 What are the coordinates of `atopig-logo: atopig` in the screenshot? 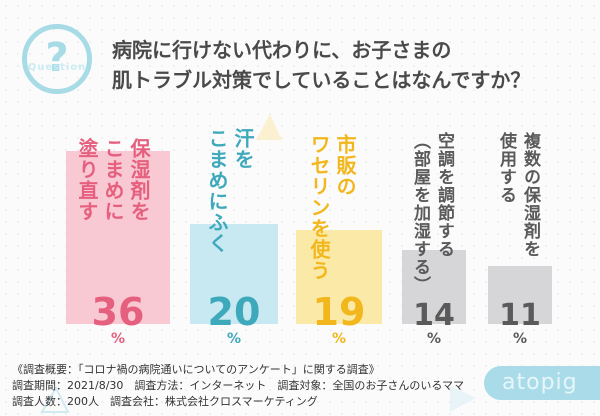 It's located at (542, 383).